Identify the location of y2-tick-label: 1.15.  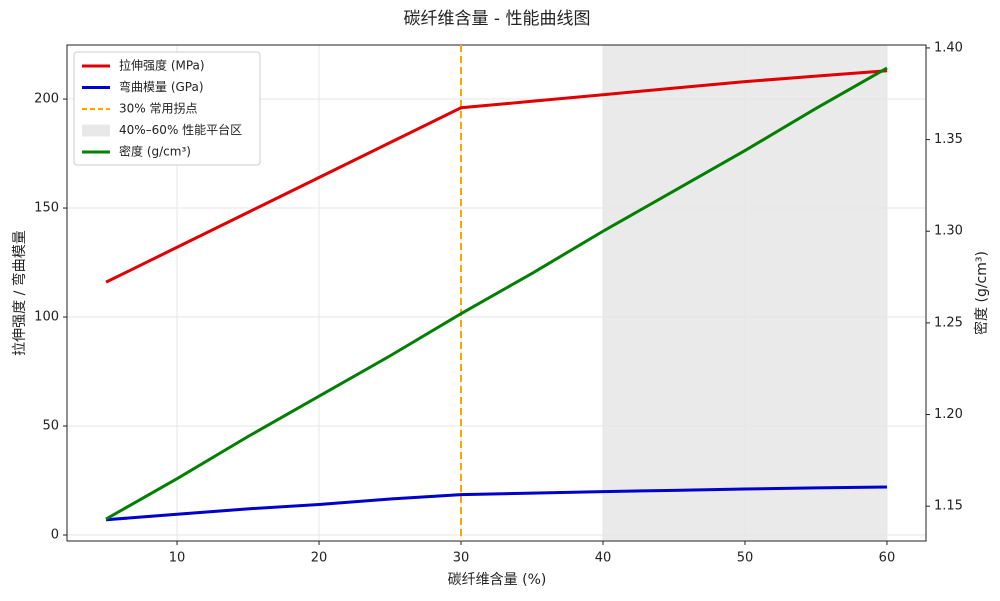
(948, 506).